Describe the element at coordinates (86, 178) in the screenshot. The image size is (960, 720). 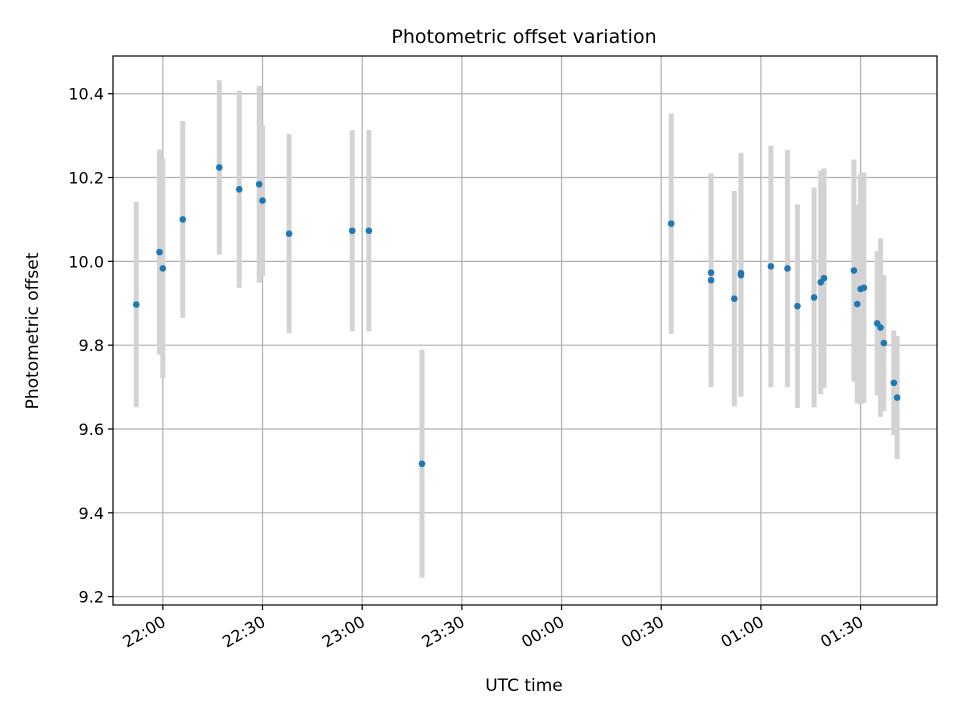
I see `y-tick-label: 10.2` at that location.